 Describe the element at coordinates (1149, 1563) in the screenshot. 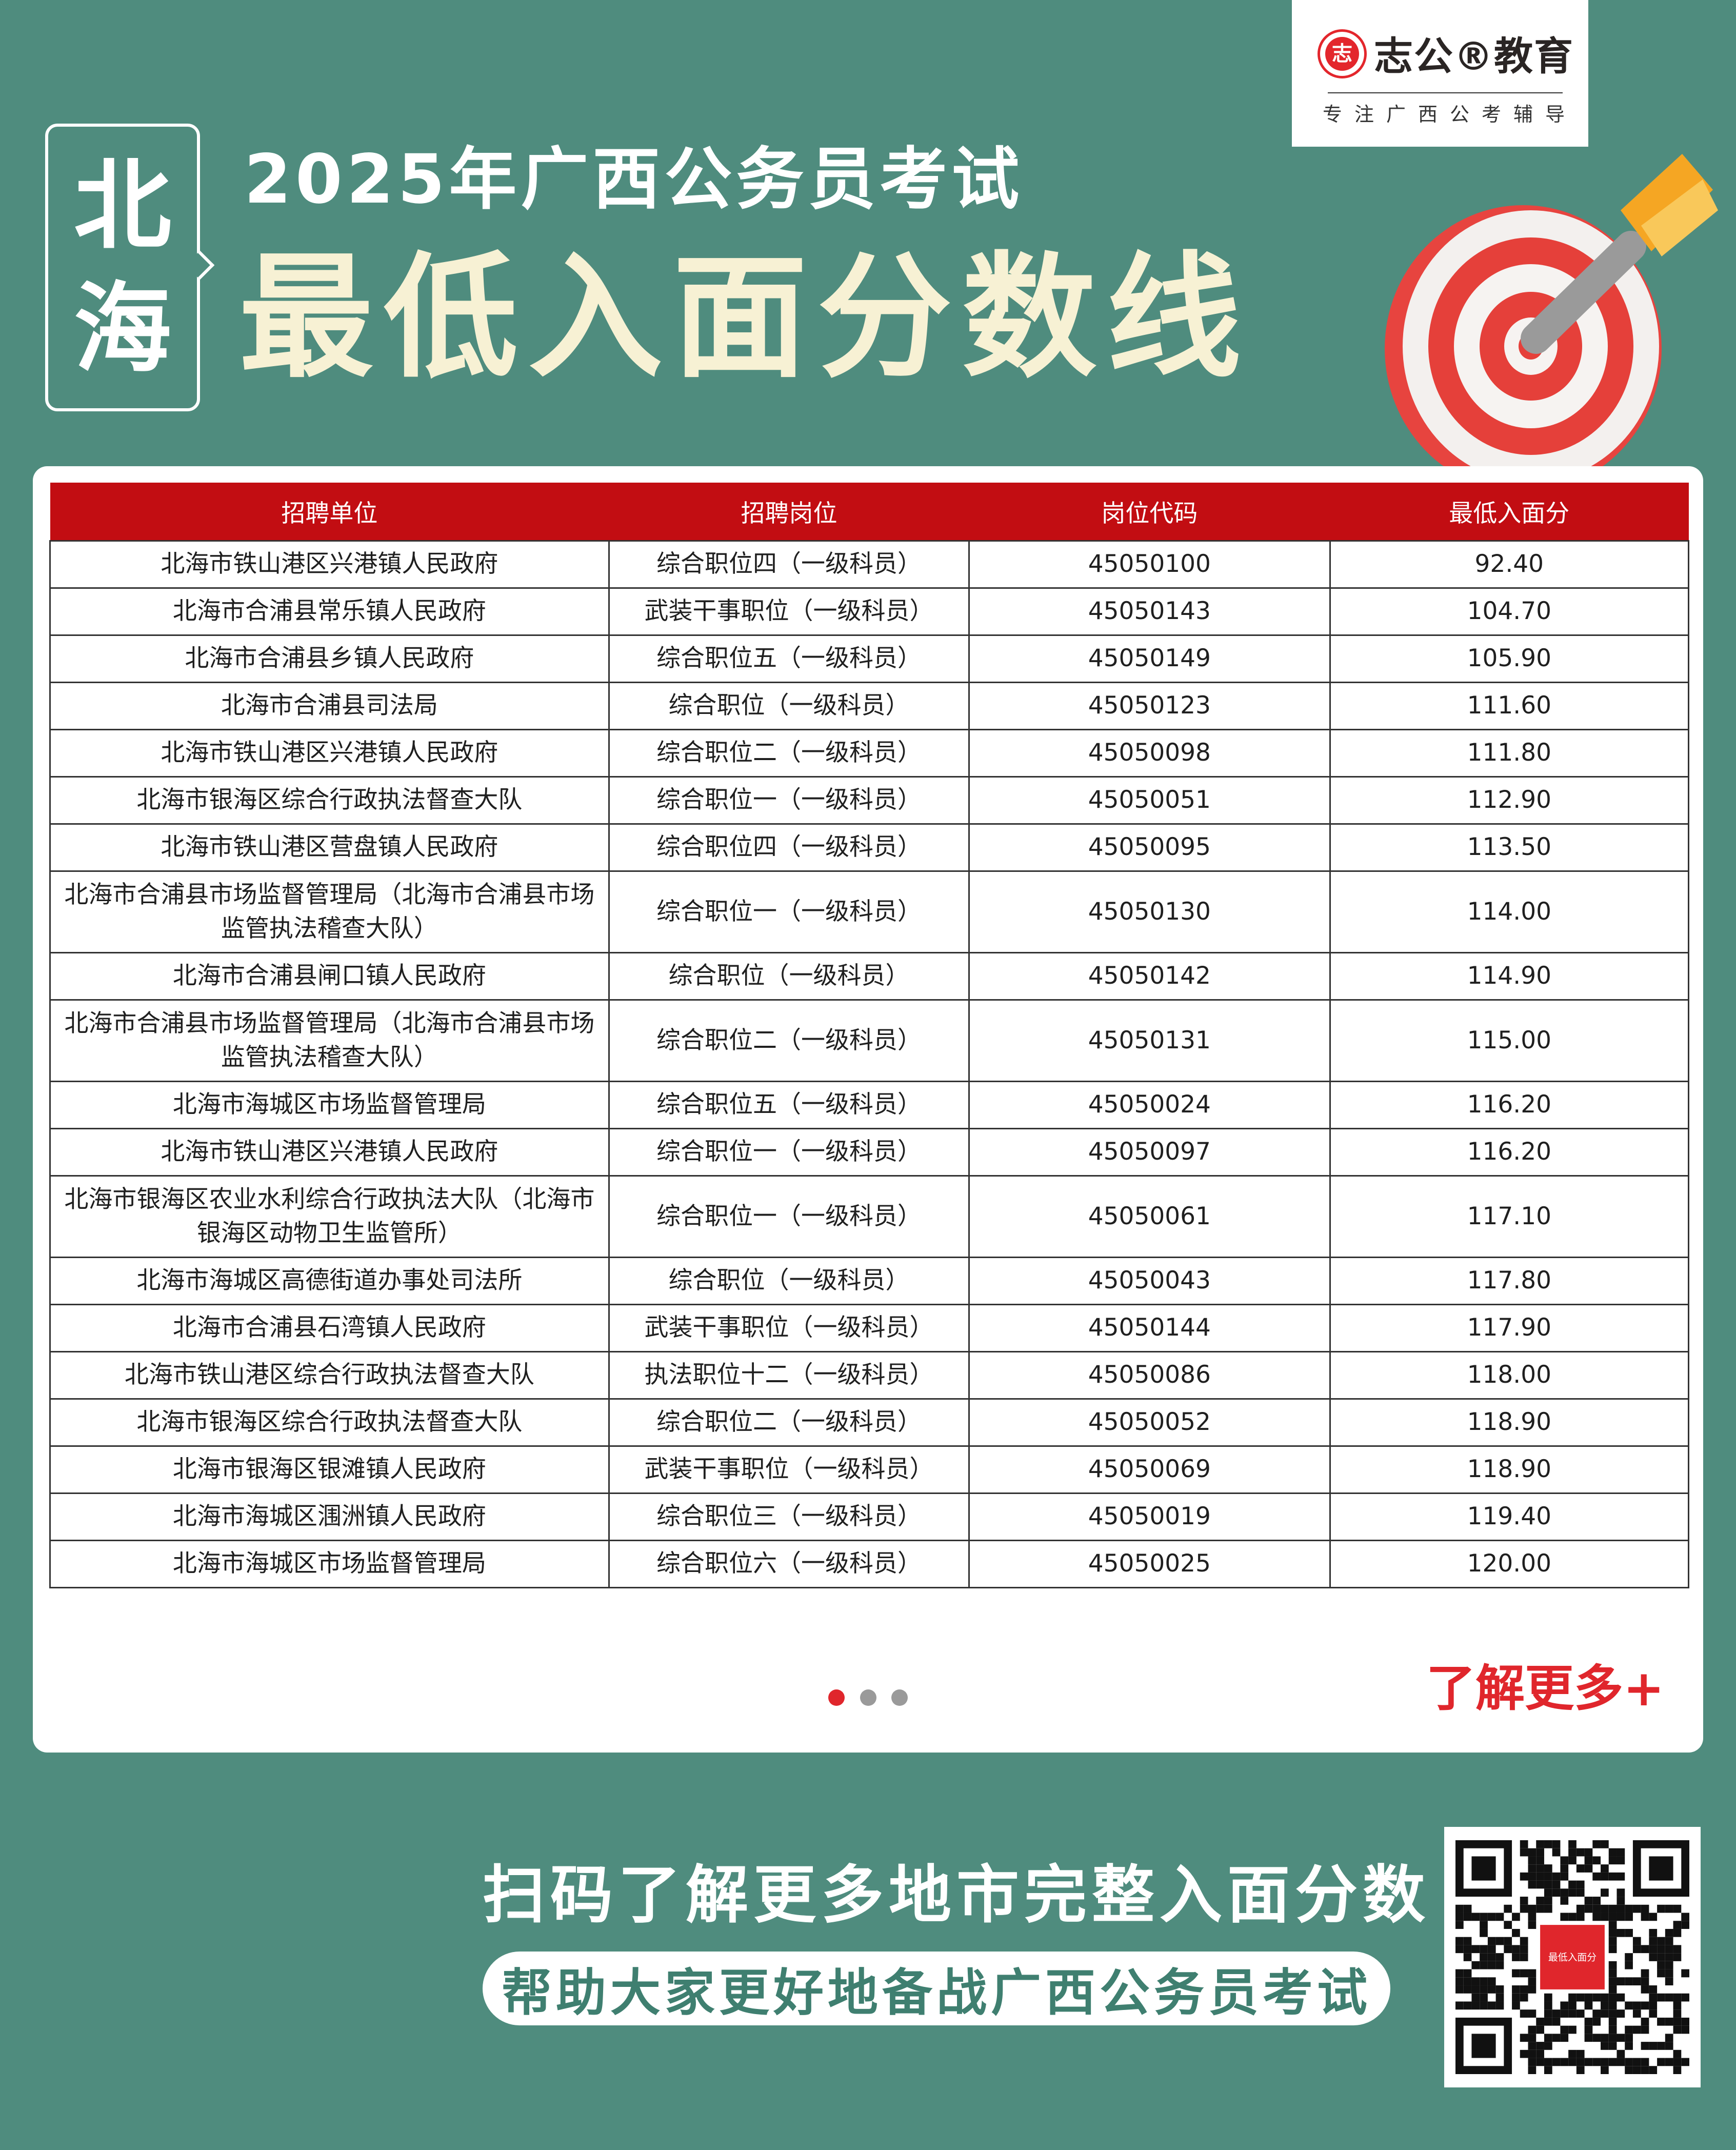

I see `cell-code: 45050025` at that location.